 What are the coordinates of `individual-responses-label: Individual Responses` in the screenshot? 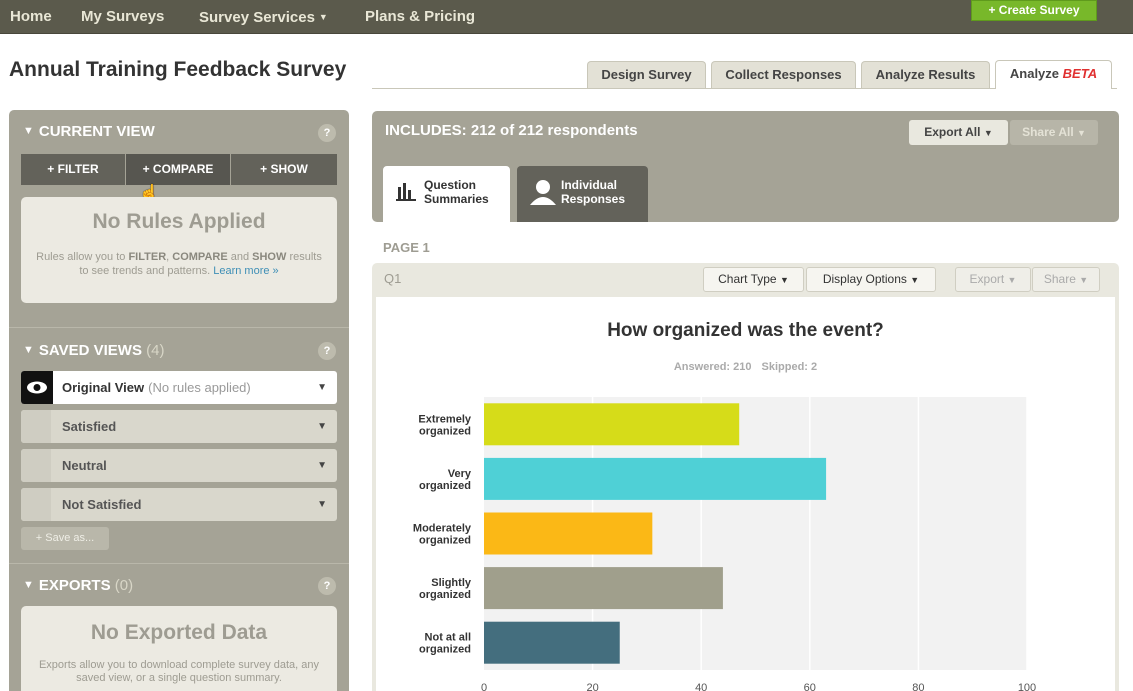 It's located at (593, 192).